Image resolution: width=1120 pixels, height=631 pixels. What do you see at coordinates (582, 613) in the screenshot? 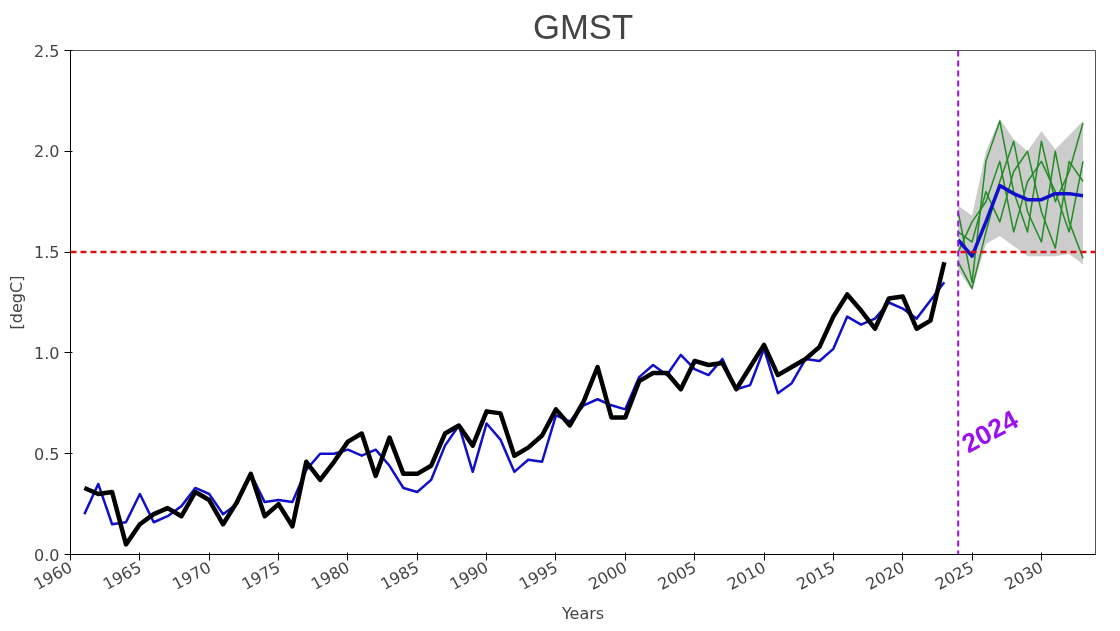
I see `x-axis-title: Years` at bounding box center [582, 613].